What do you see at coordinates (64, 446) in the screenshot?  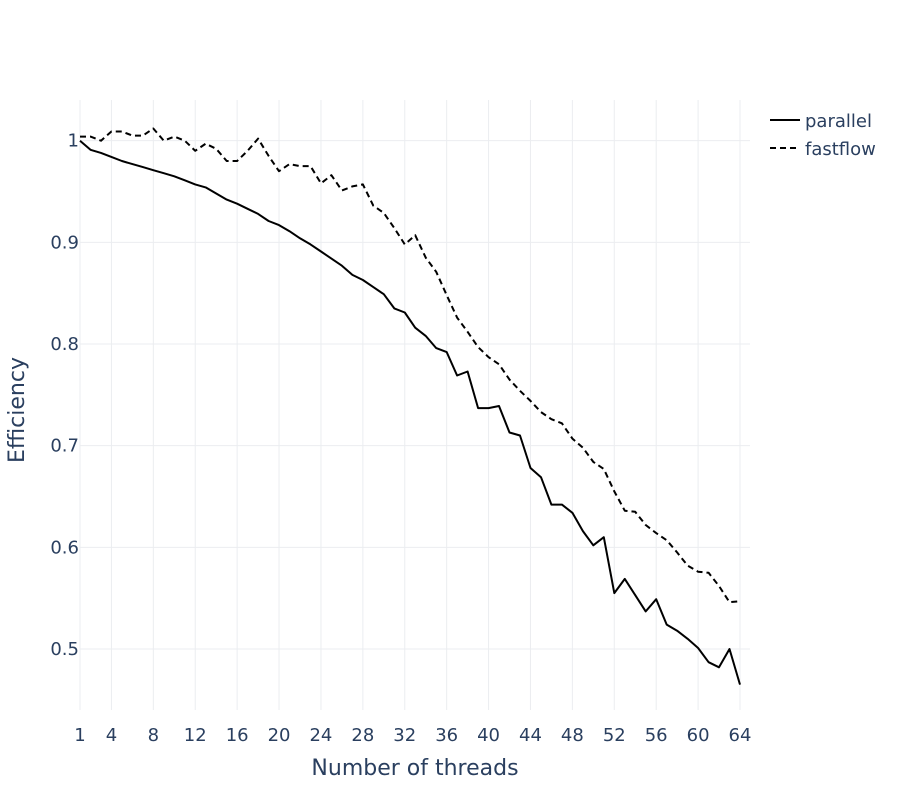 I see `y-tick-label: 0.7` at bounding box center [64, 446].